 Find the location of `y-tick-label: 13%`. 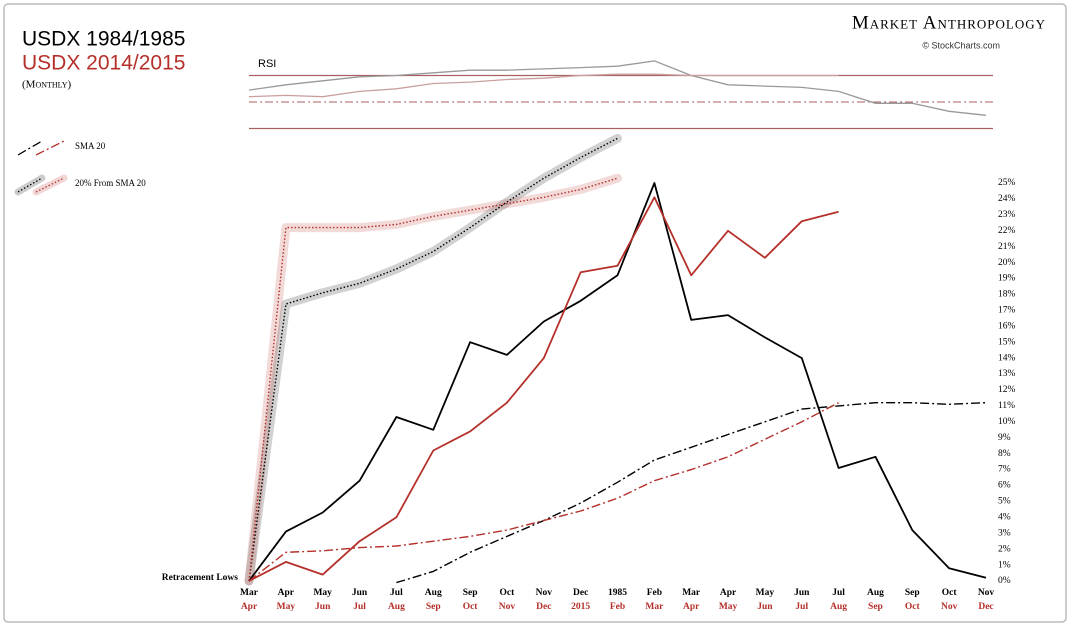

y-tick-label: 13% is located at coordinates (1007, 374).